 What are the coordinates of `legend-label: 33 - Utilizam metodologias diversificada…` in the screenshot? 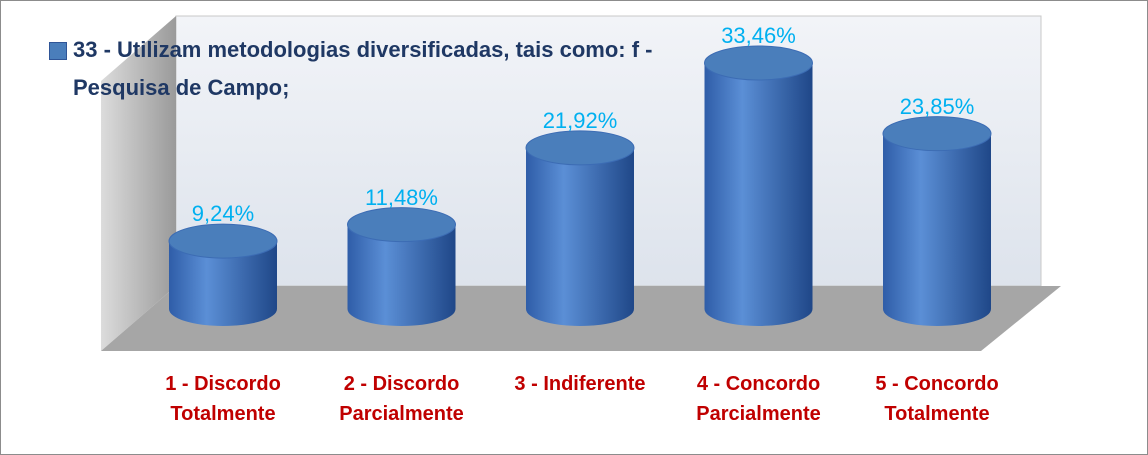 It's located at (363, 68).